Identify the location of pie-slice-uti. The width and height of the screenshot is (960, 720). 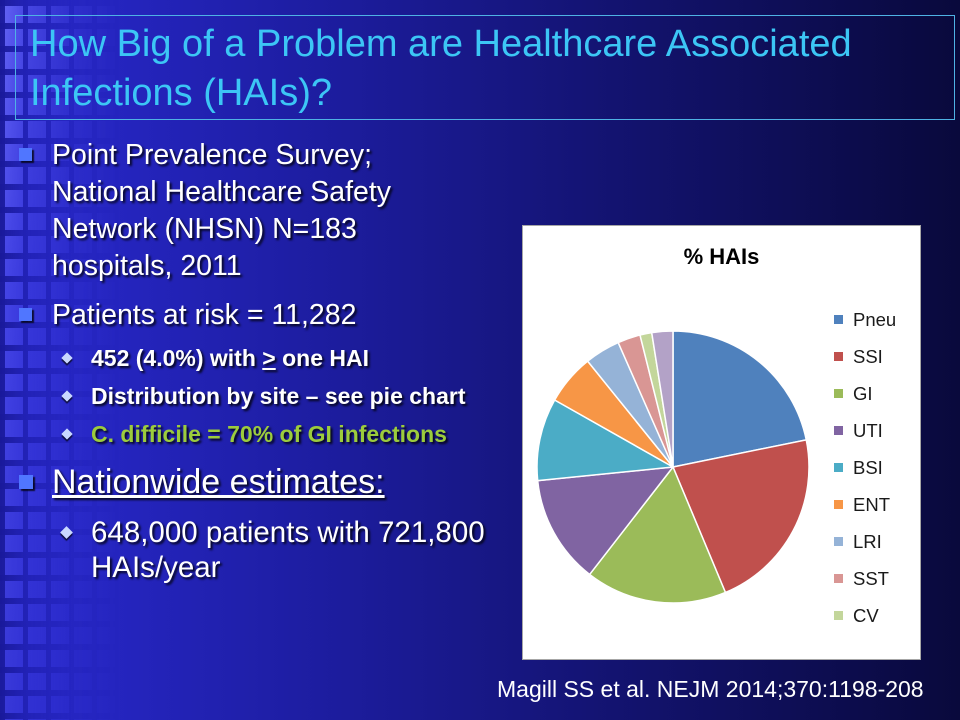
(605, 521).